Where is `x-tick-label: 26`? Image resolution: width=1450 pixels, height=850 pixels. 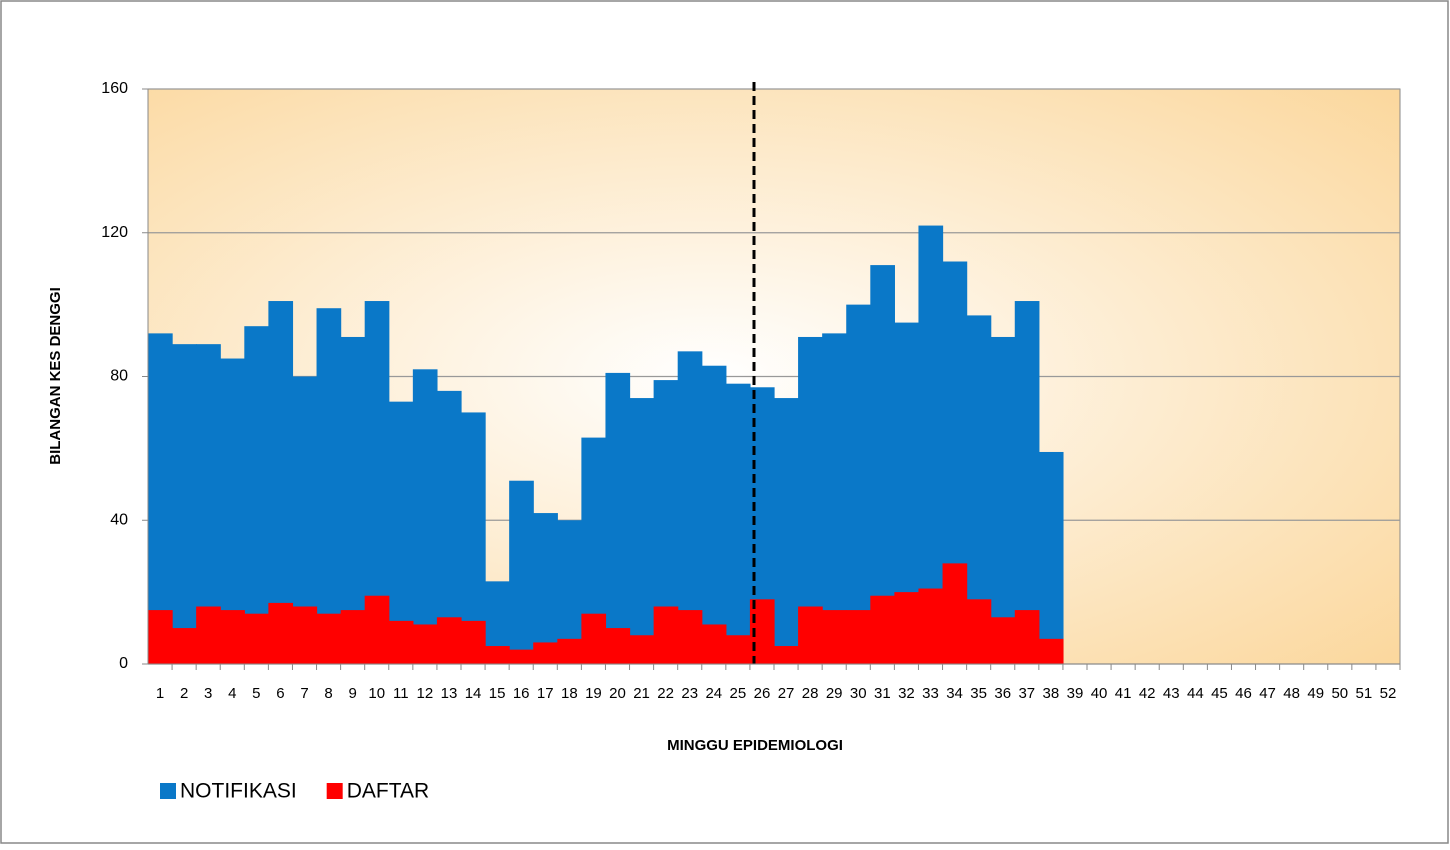 x-tick-label: 26 is located at coordinates (762, 693).